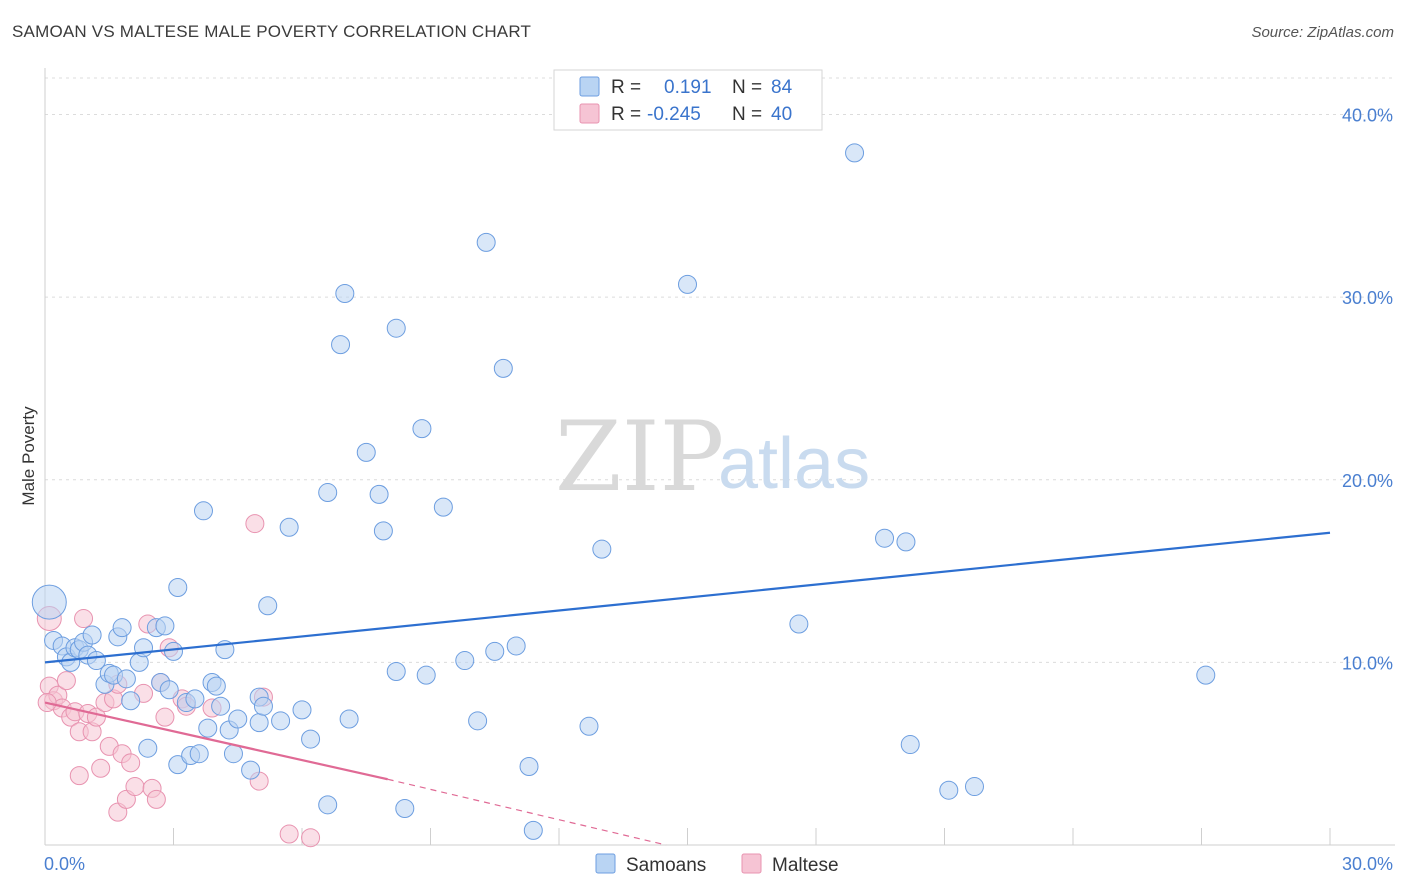 This screenshot has height=892, width=1406. Describe the element at coordinates (805, 865) in the screenshot. I see `legend-label-maltese: Maltese` at that location.